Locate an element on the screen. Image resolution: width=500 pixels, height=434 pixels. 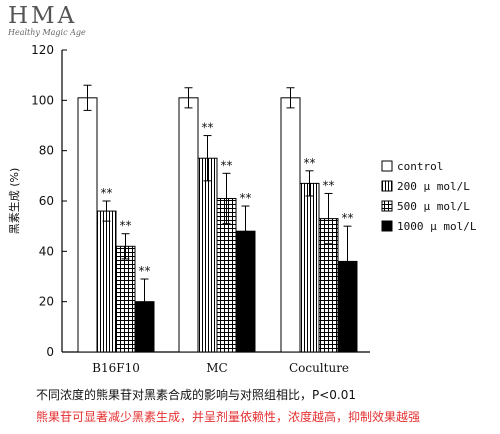
figure-note: 熊果苷可显著减少黑素生成，并呈剂量依赖性，浓度越高，抑制效果越强 is located at coordinates (228, 417).